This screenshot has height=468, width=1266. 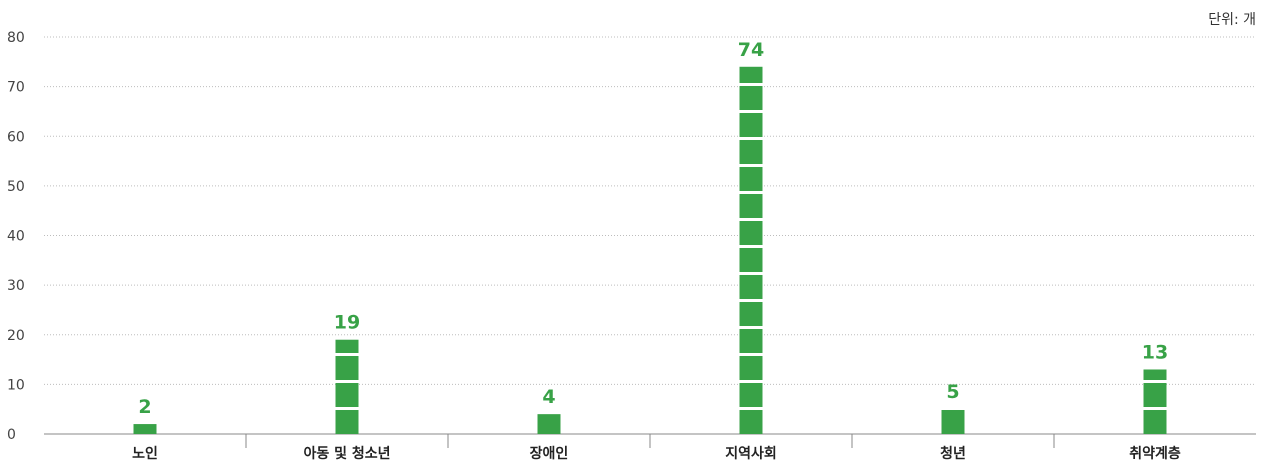 What do you see at coordinates (11, 435) in the screenshot?
I see `y-tick-label: 0` at bounding box center [11, 435].